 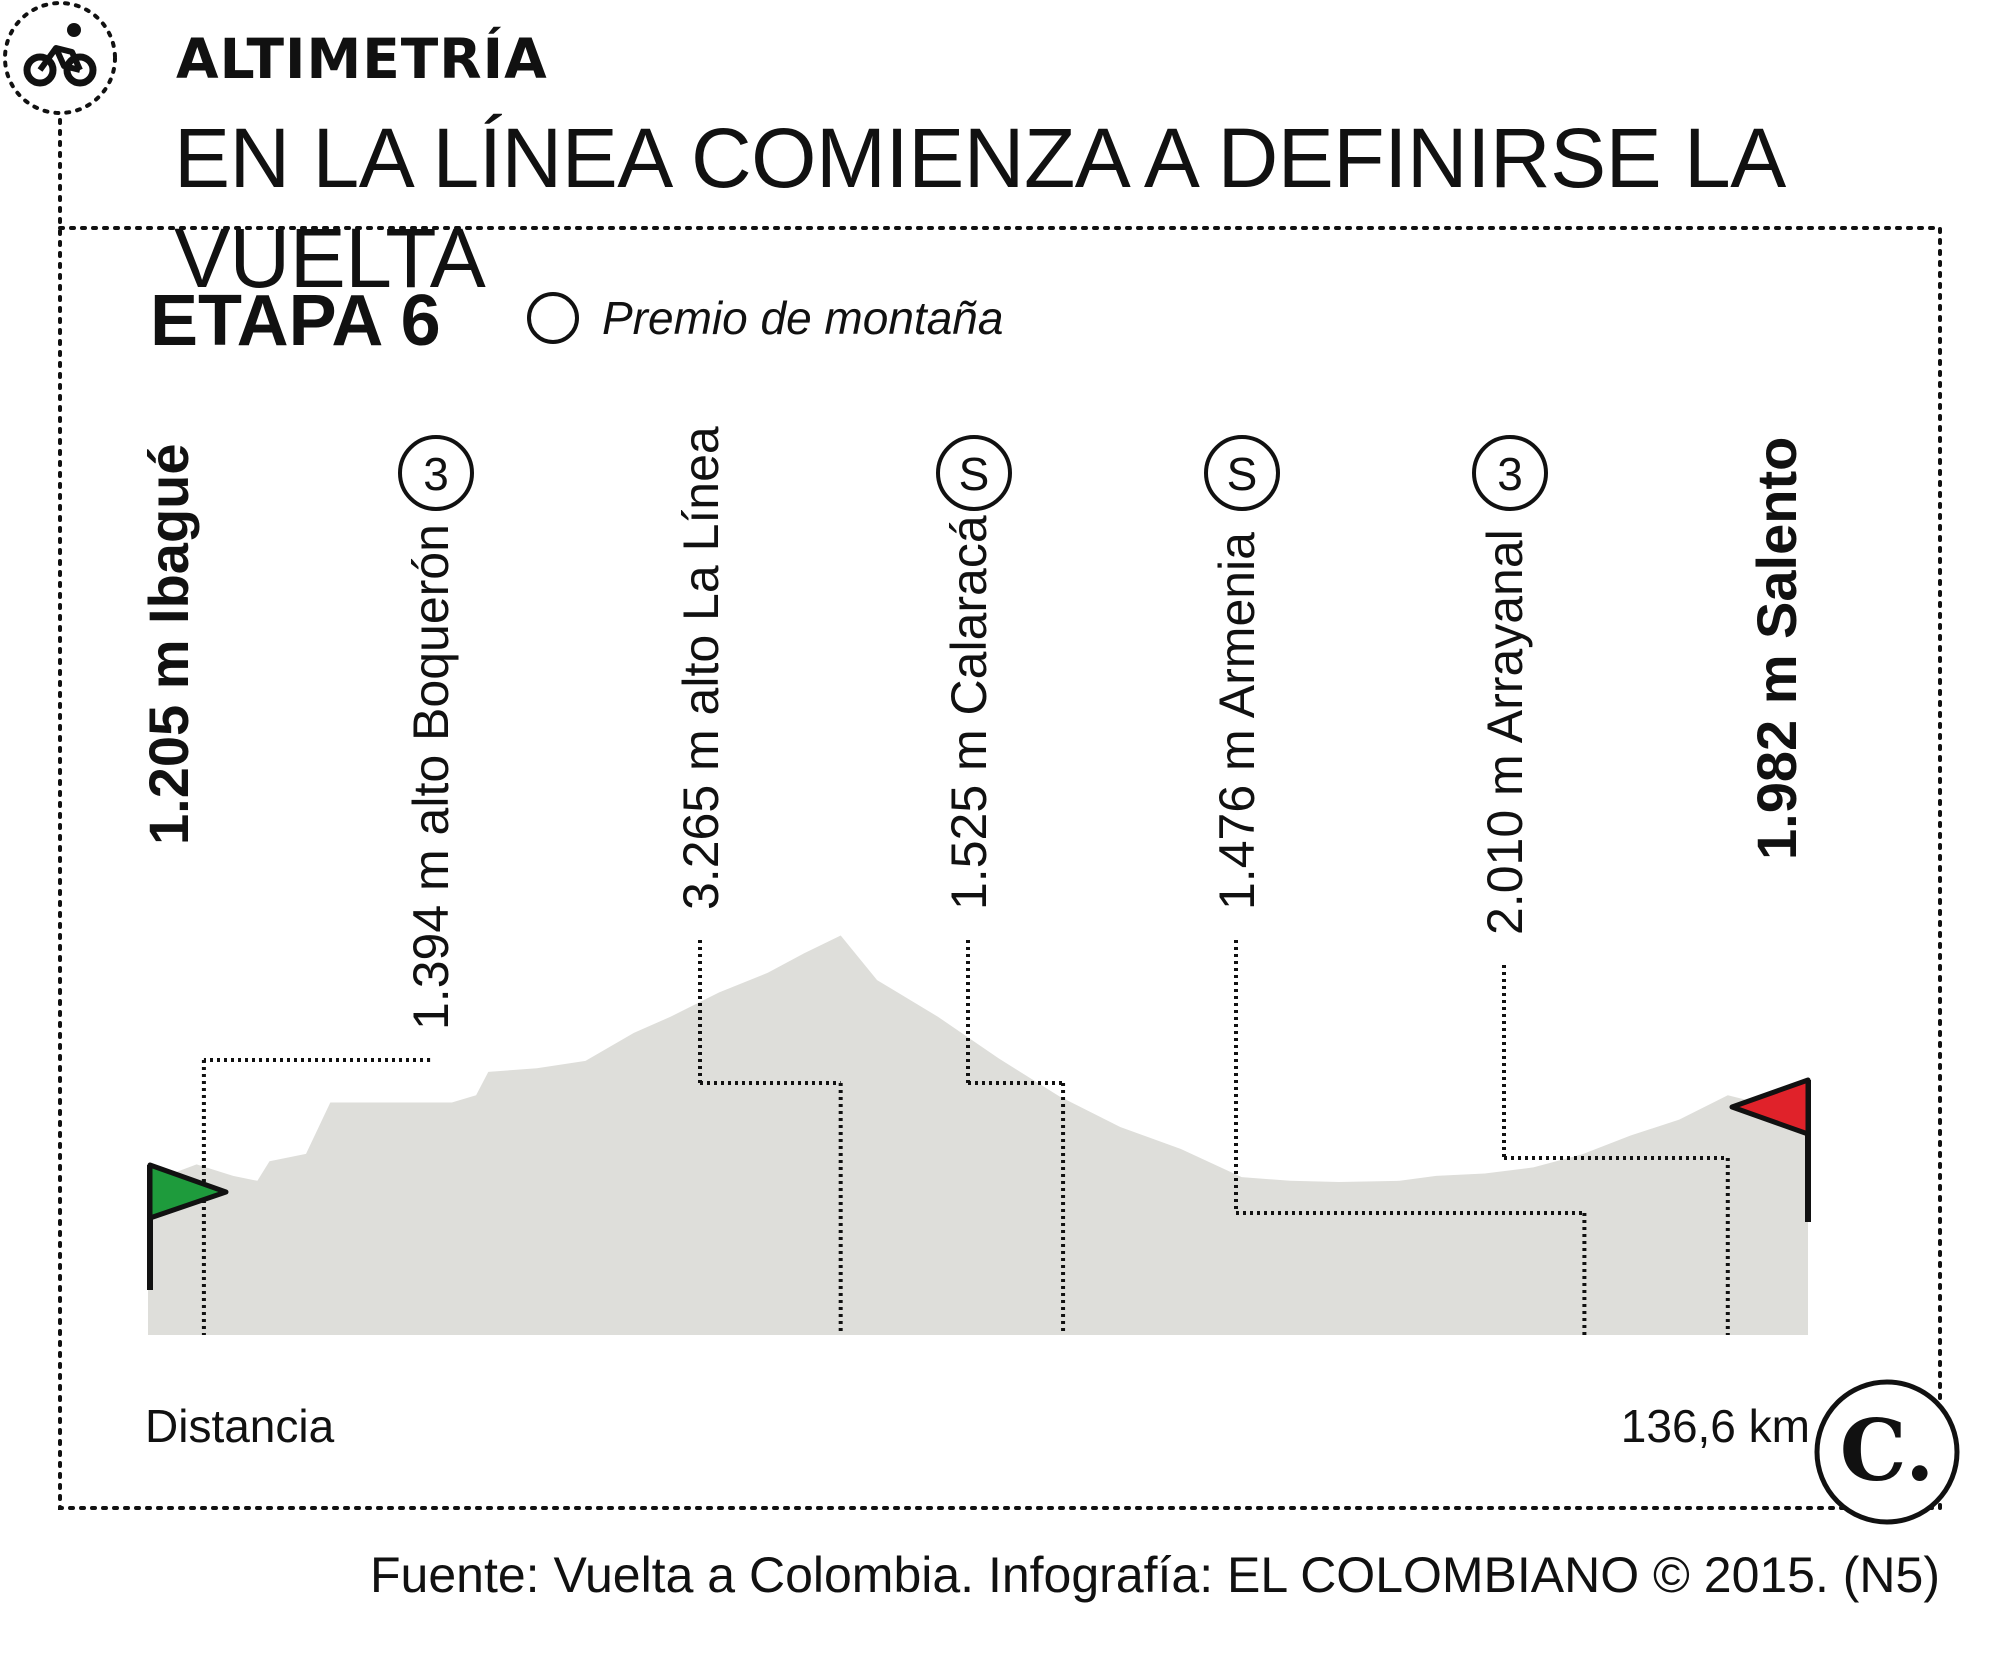 I want to click on legend-label: Premio de montaña, so click(x=802, y=318).